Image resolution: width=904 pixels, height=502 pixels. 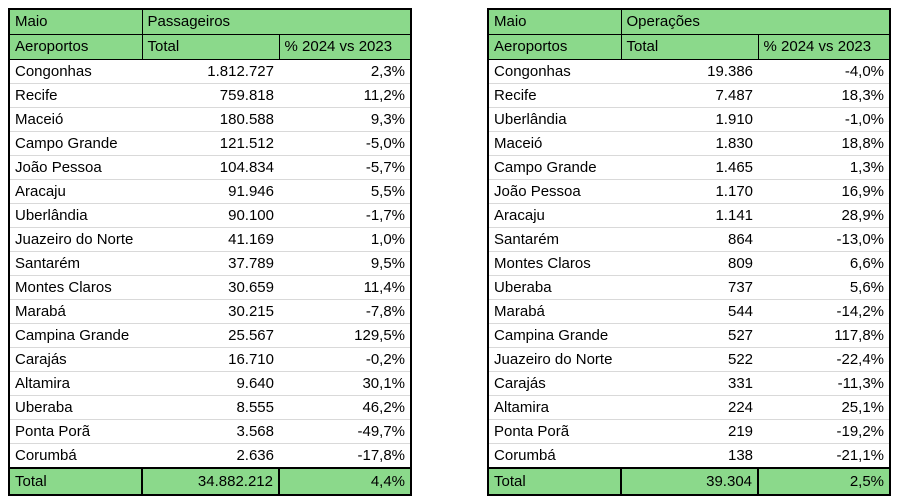 What do you see at coordinates (690, 455) in the screenshot?
I see `total-cell: 138` at bounding box center [690, 455].